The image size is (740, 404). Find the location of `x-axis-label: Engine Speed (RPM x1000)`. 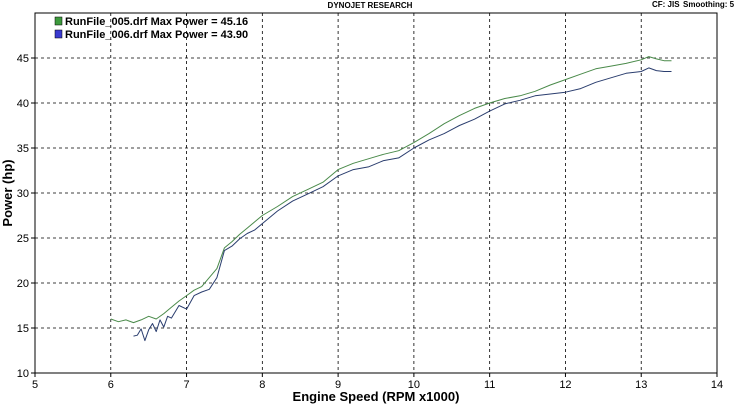

x-axis-label: Engine Speed (RPM x1000) is located at coordinates (376, 396).